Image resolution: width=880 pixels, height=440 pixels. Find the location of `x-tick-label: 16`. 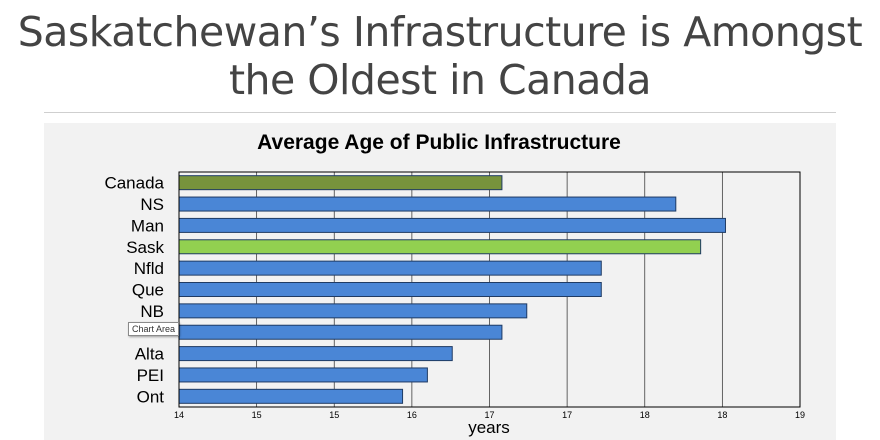

x-tick-label: 16 is located at coordinates (412, 415).